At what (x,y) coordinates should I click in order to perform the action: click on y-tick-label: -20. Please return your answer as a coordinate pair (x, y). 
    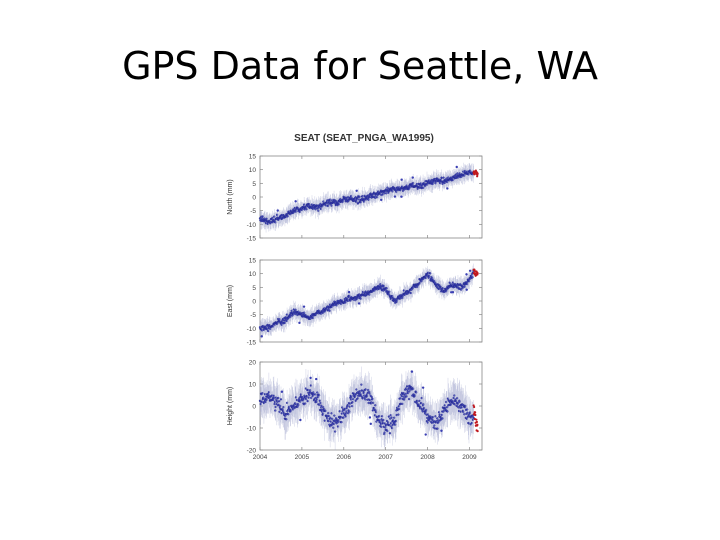
    Looking at the image, I should click on (252, 451).